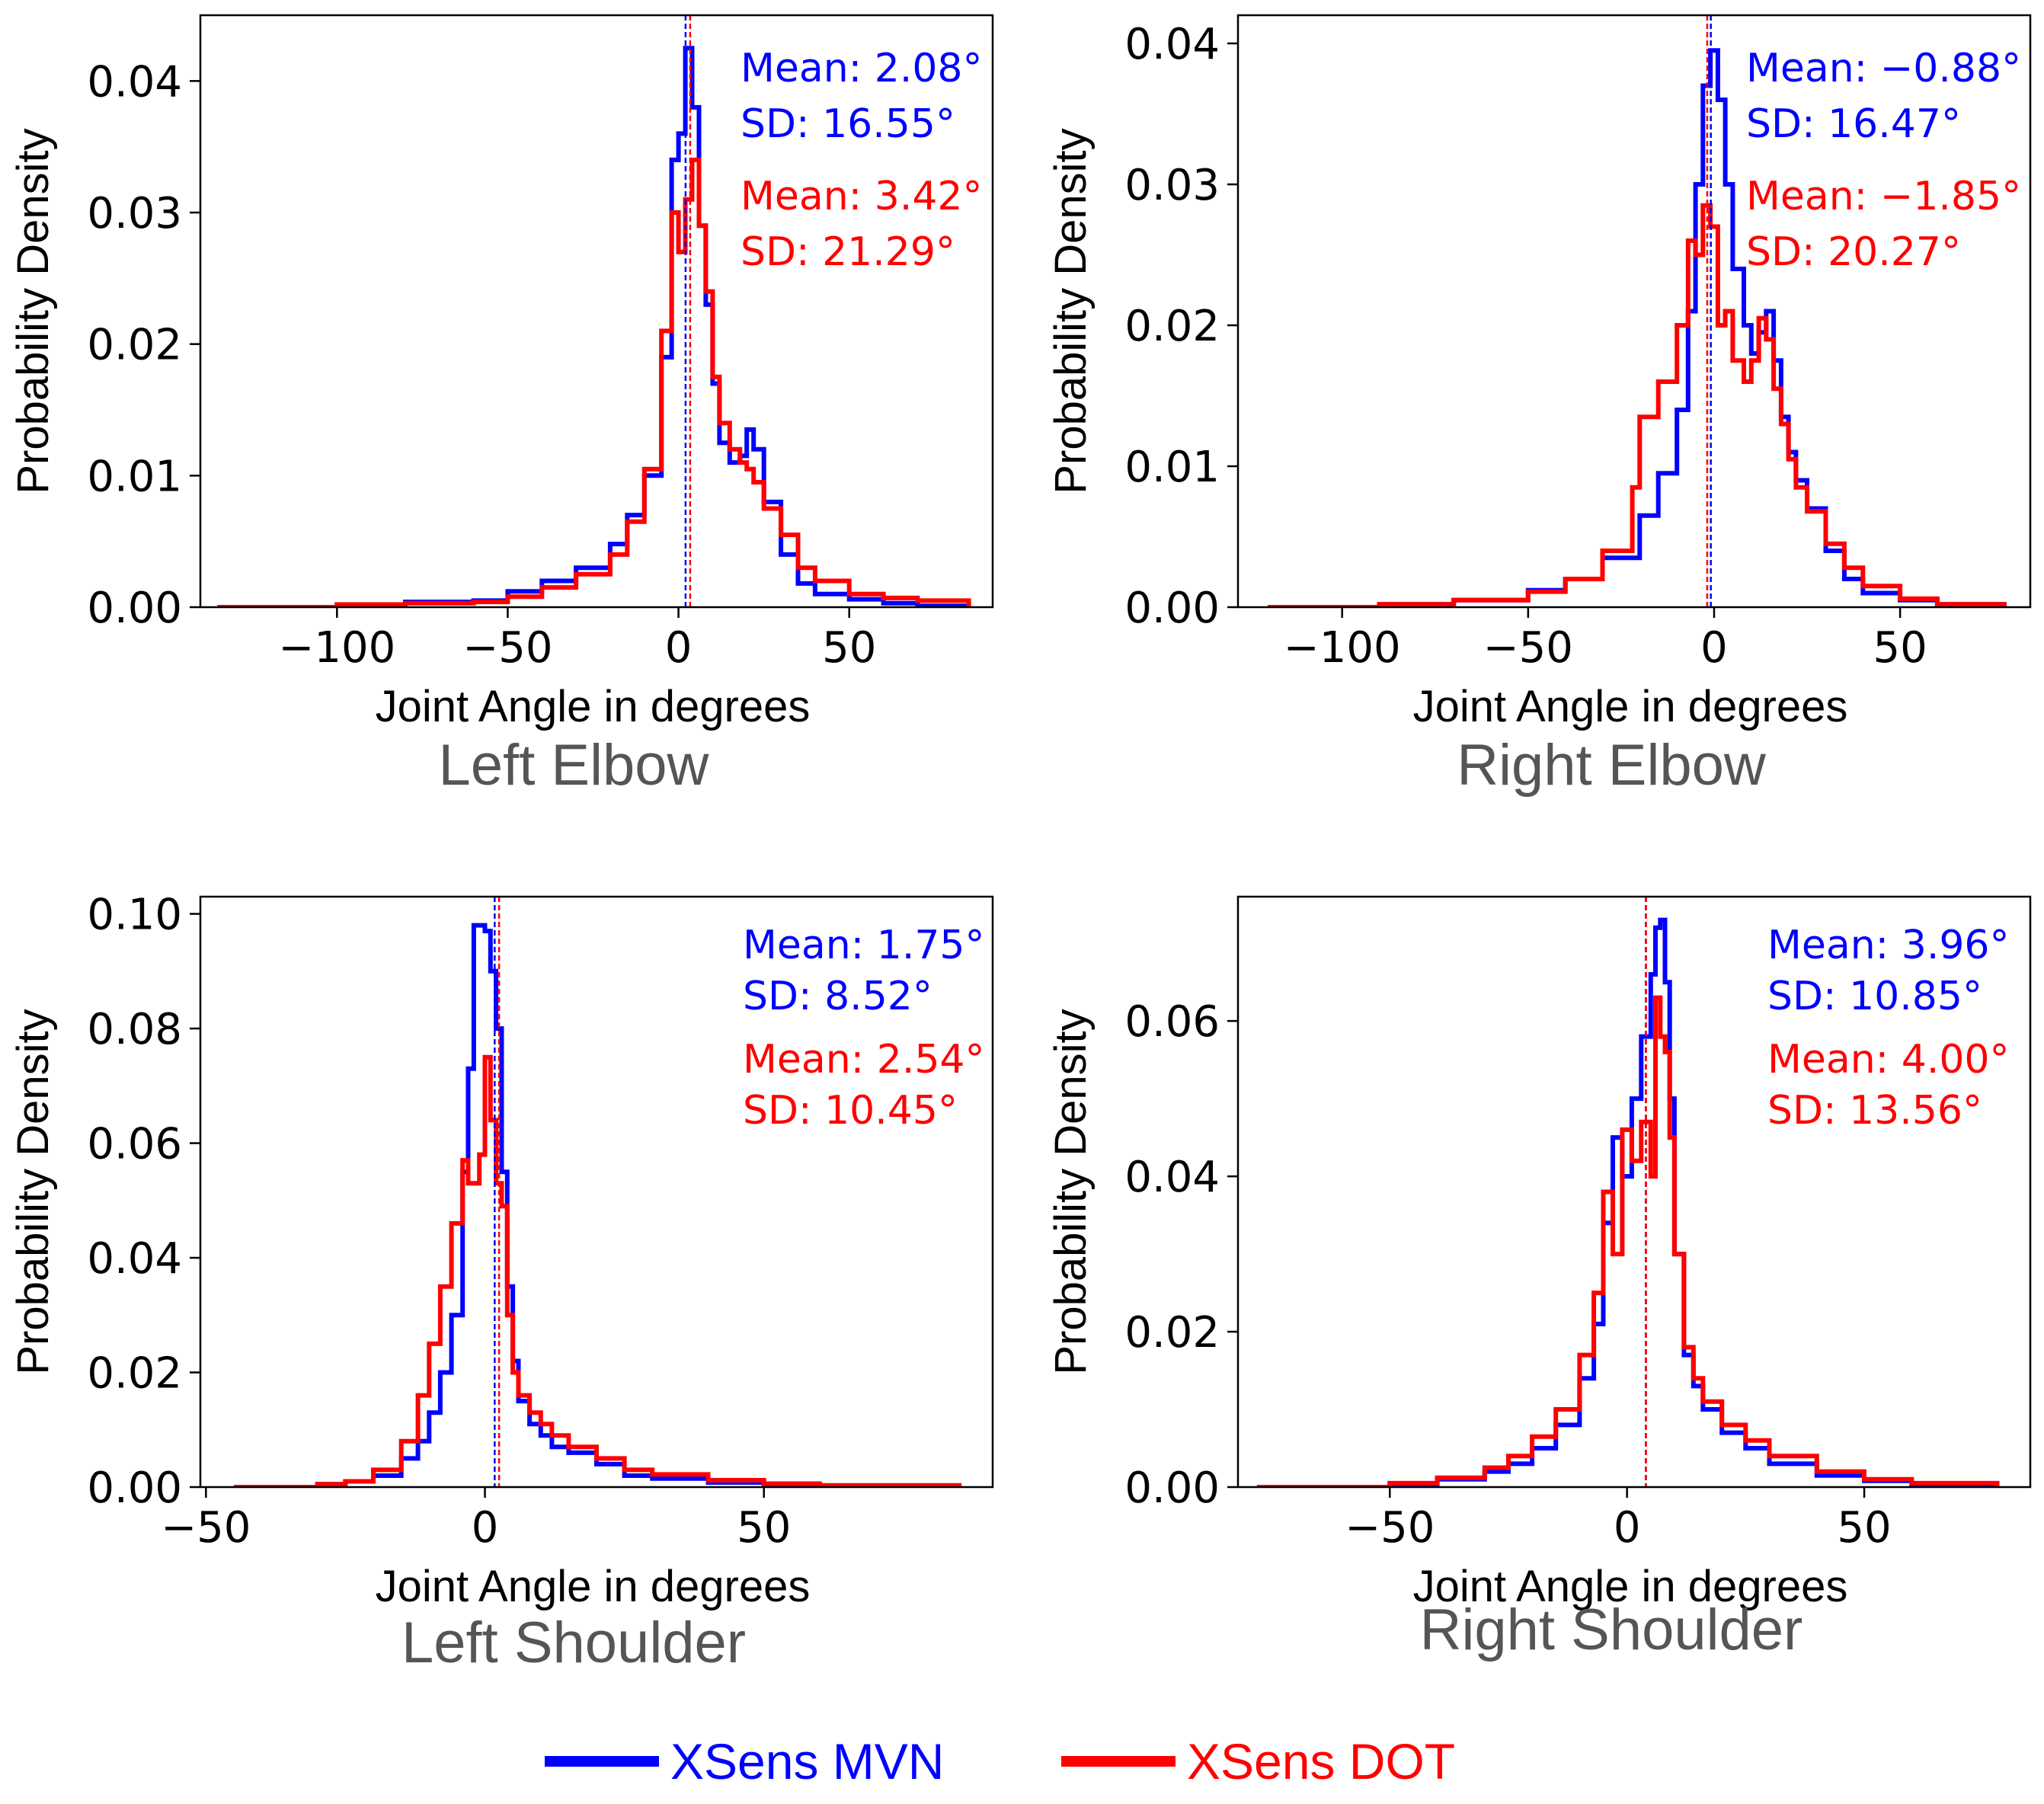 This screenshot has width=2044, height=1804. I want to click on mvn-mean-label: Mean: 1.75°, so click(864, 946).